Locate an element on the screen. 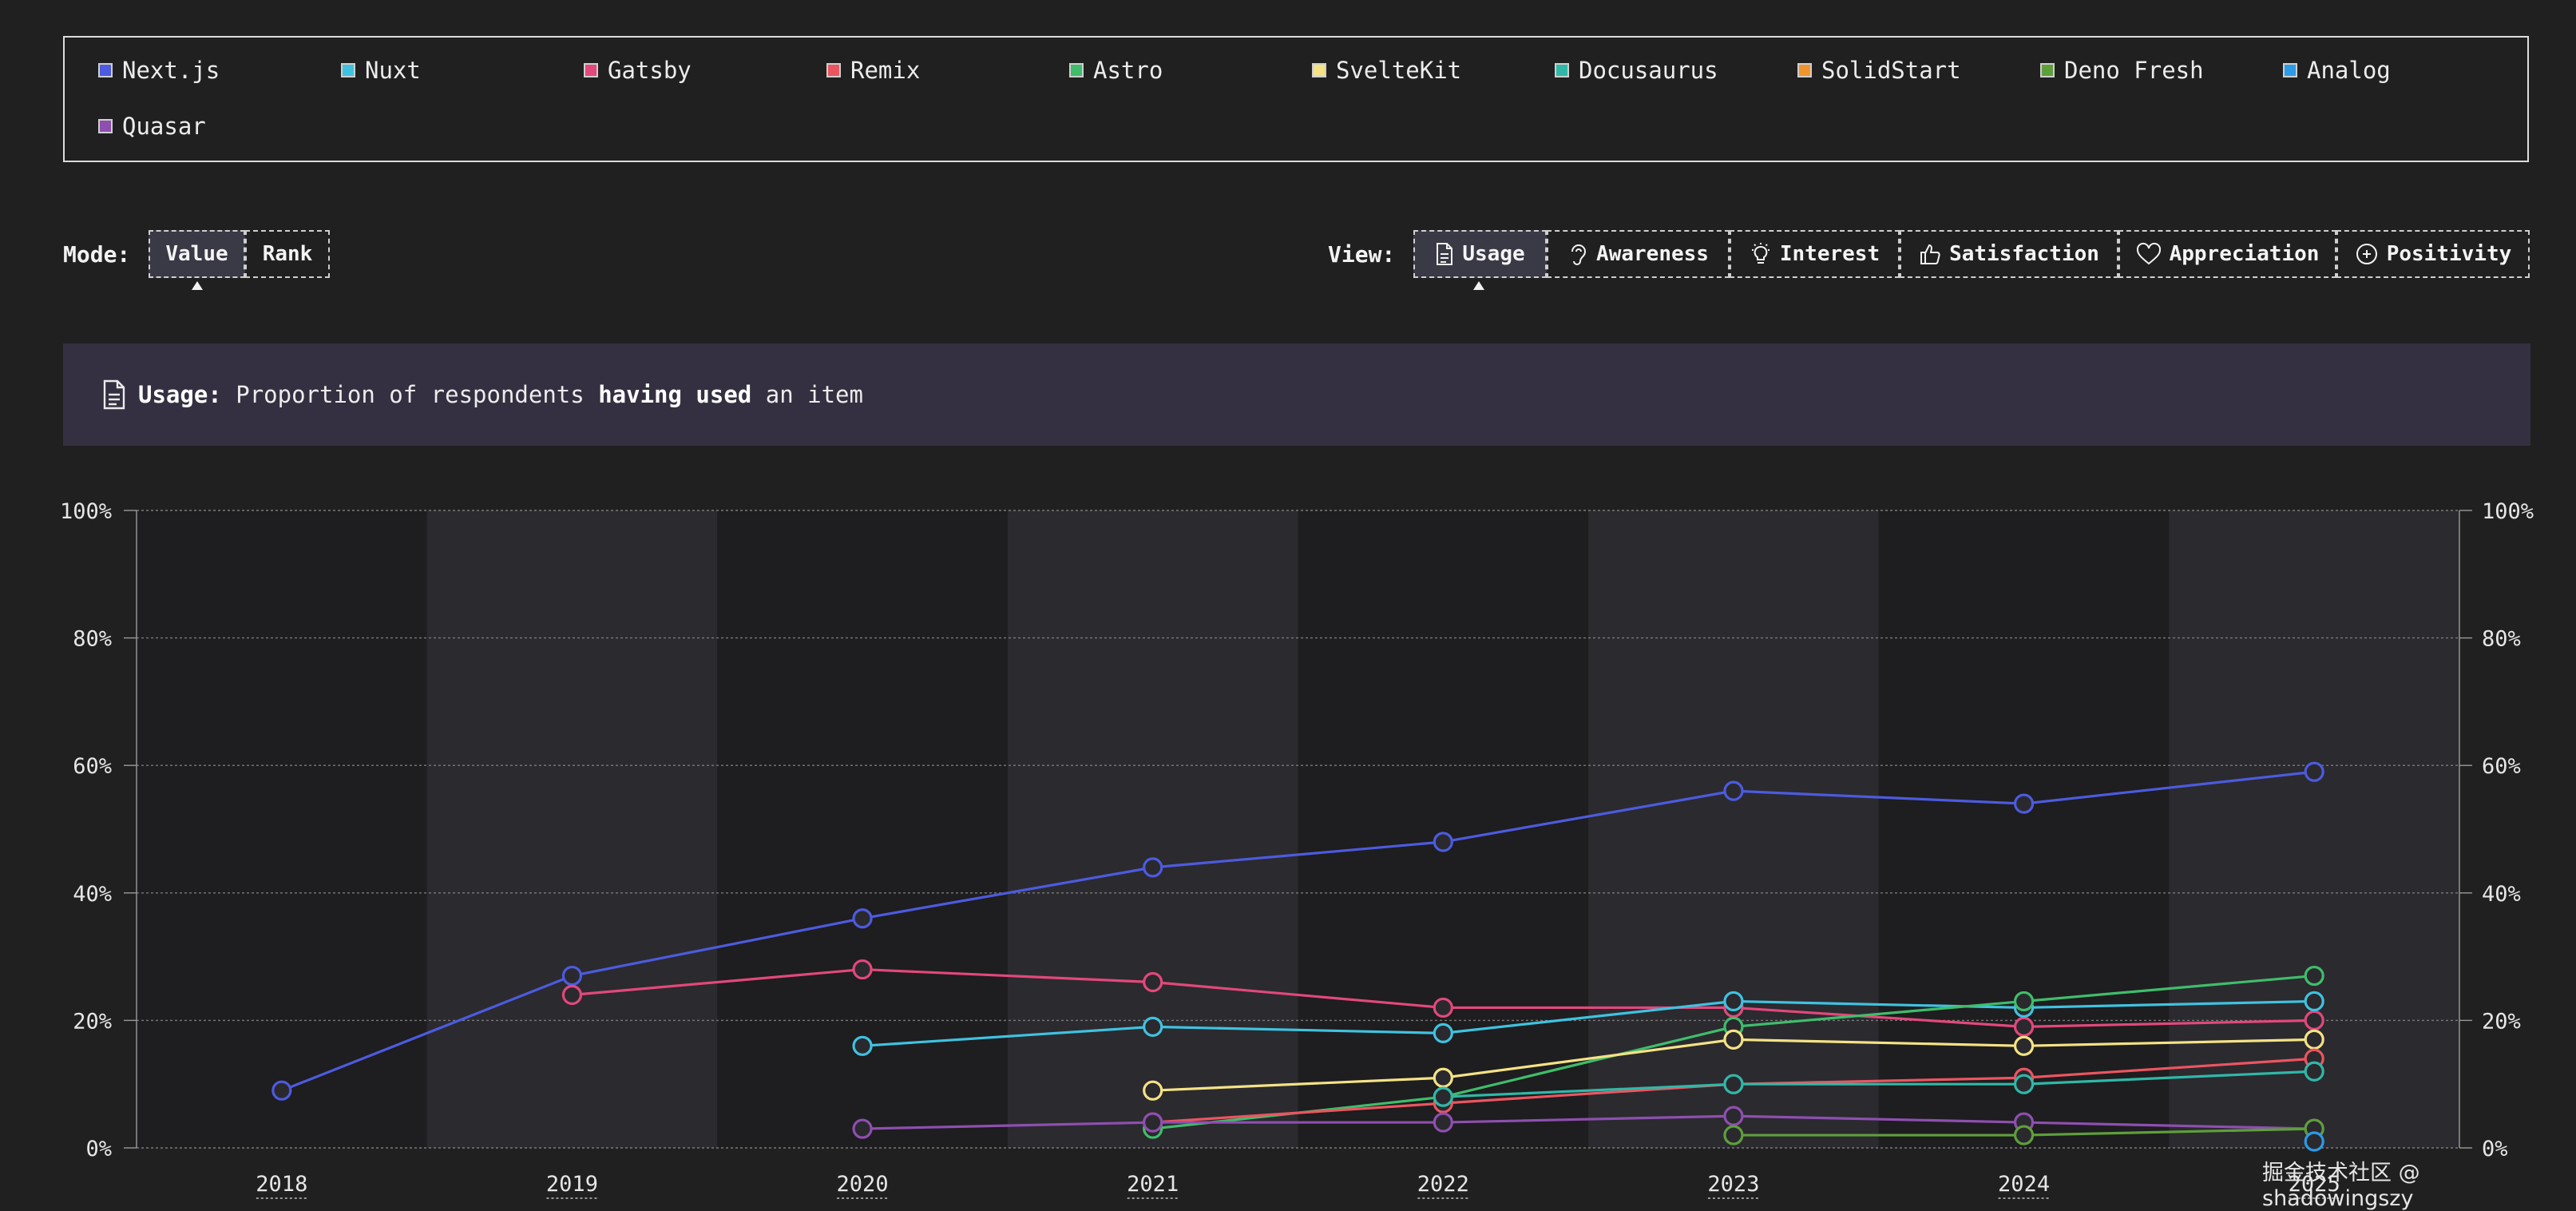  description-text-after: an item is located at coordinates (814, 394).